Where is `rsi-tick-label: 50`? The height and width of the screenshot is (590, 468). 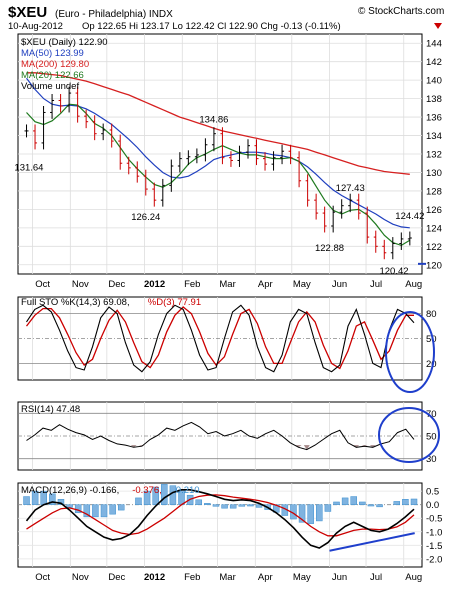 rsi-tick-label: 50 is located at coordinates (431, 437).